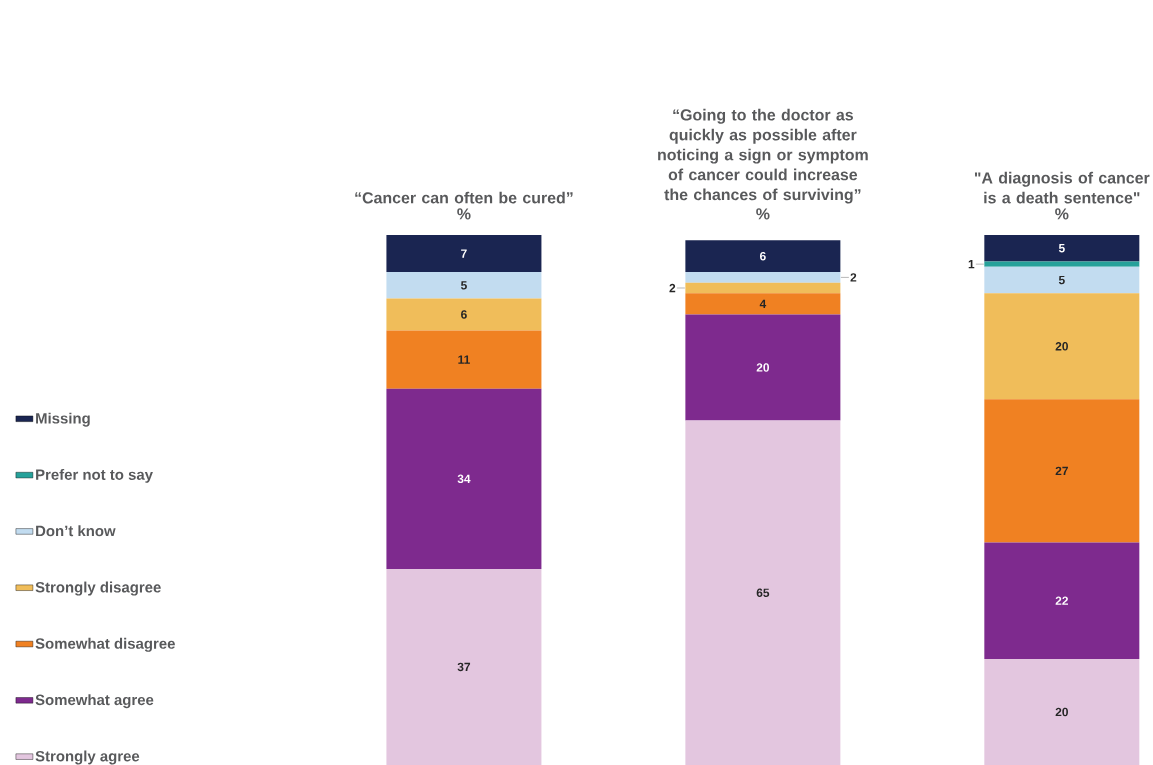  Describe the element at coordinates (63, 419) in the screenshot. I see `legend-label: Missing` at that location.